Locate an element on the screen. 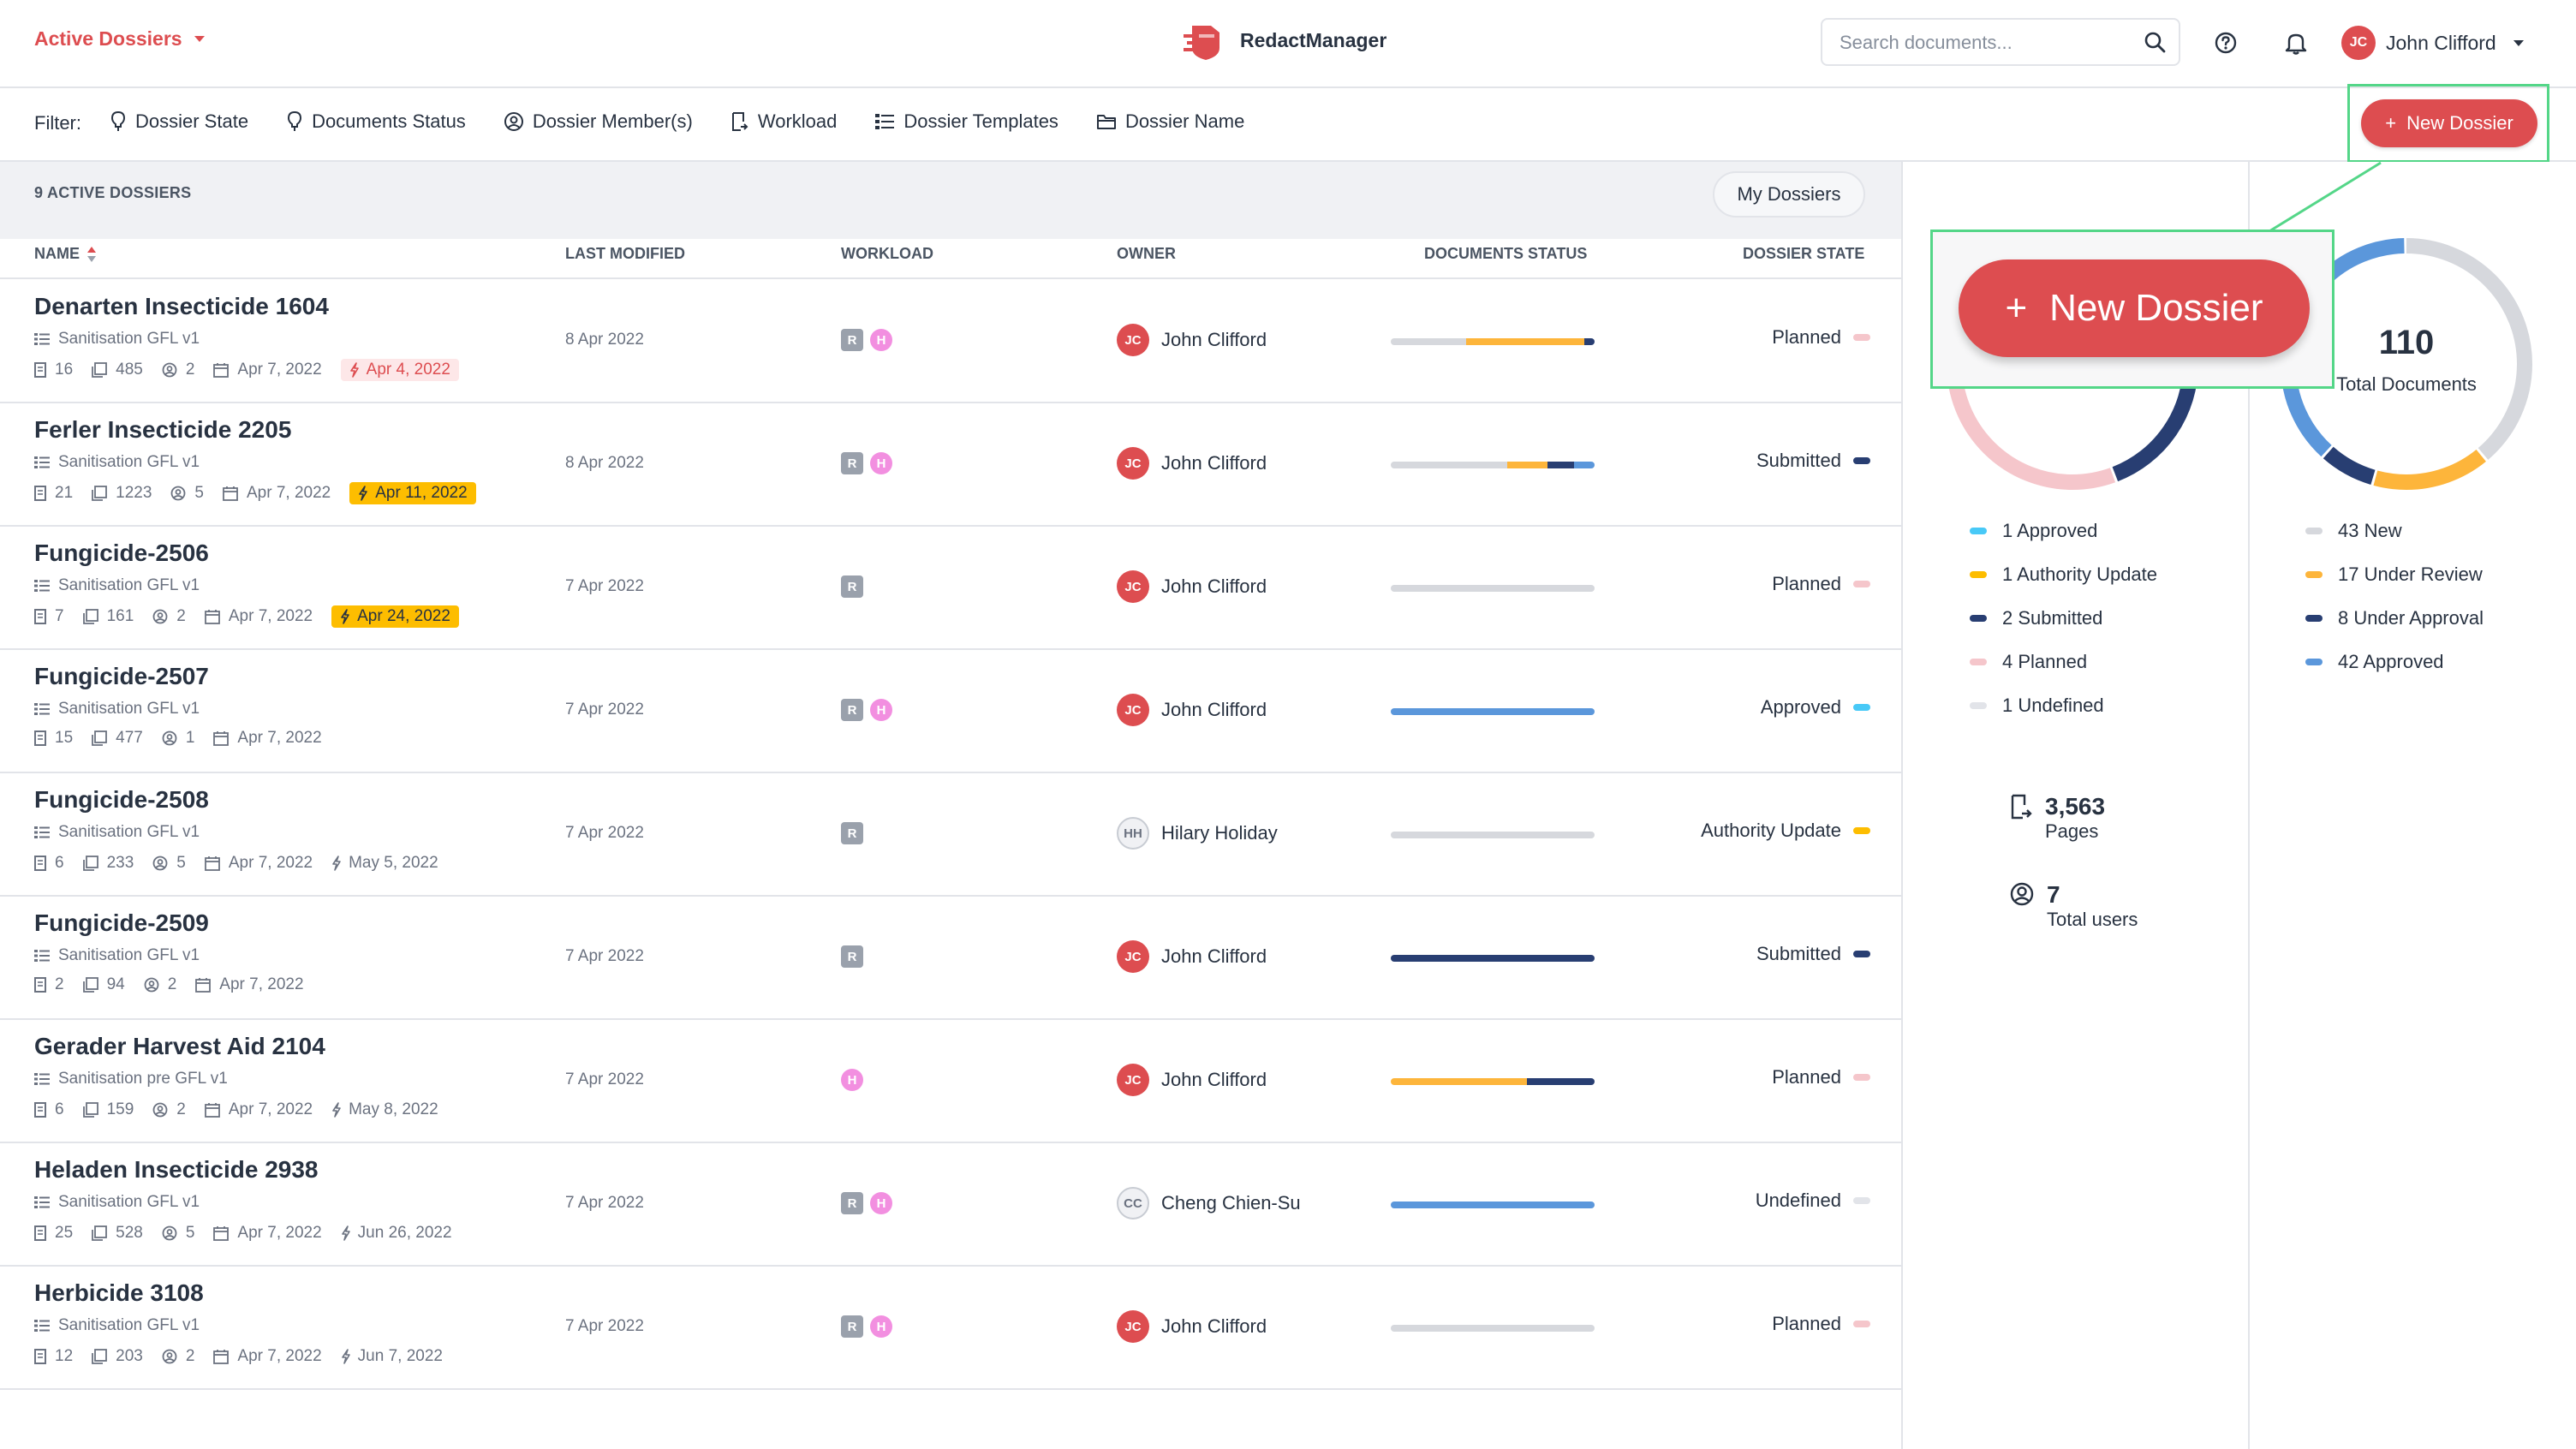 This screenshot has width=2576, height=1449. search-input is located at coordinates (1985, 43).